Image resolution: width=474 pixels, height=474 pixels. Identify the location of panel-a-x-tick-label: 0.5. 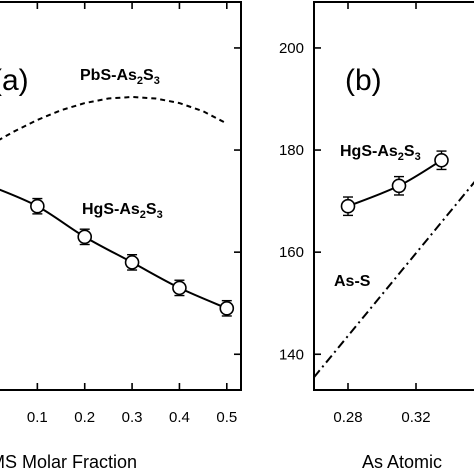
(226, 417).